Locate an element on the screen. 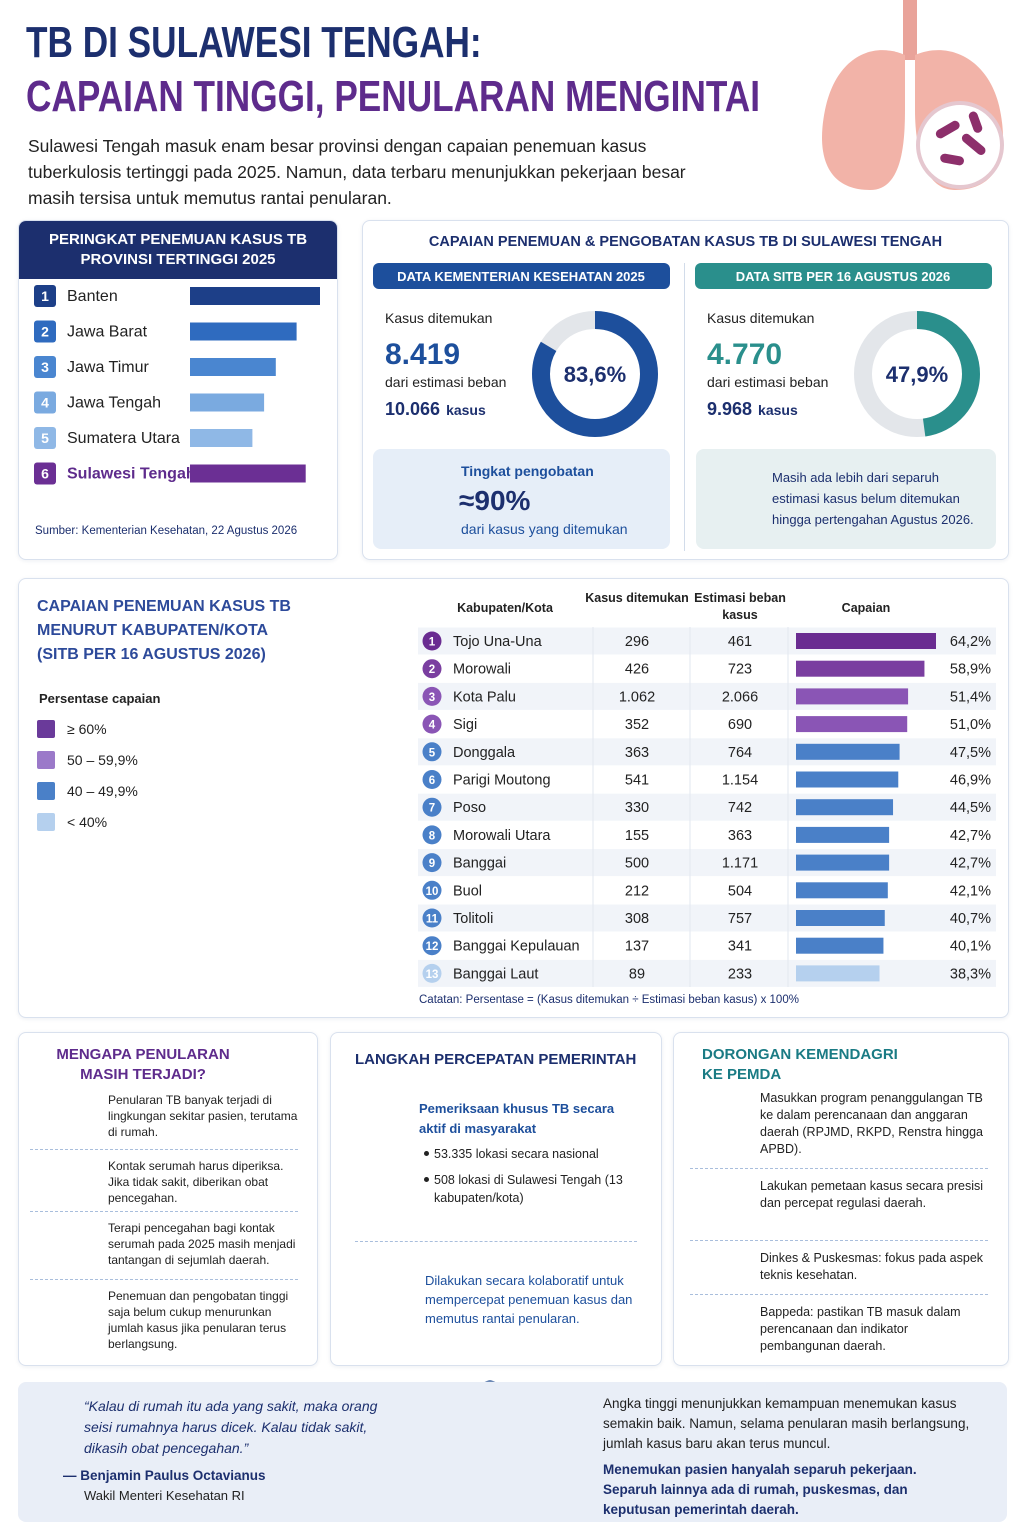 The width and height of the screenshot is (1024, 1536). estimate-cell: 2.066 is located at coordinates (740, 697).